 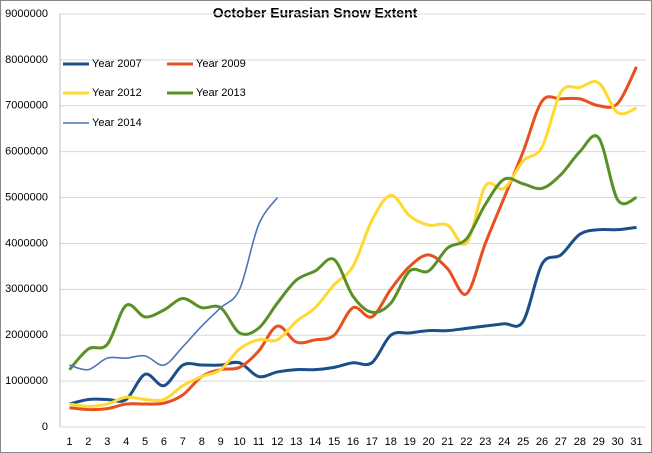 What do you see at coordinates (26, 152) in the screenshot?
I see `y-tick-label: 6000000` at bounding box center [26, 152].